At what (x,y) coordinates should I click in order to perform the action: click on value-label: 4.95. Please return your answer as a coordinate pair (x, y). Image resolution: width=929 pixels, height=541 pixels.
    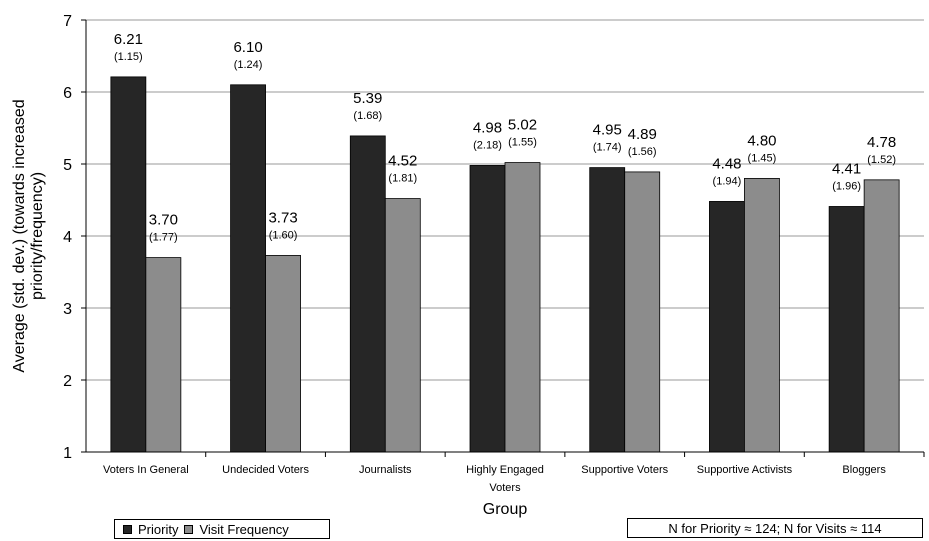
    Looking at the image, I should click on (607, 130).